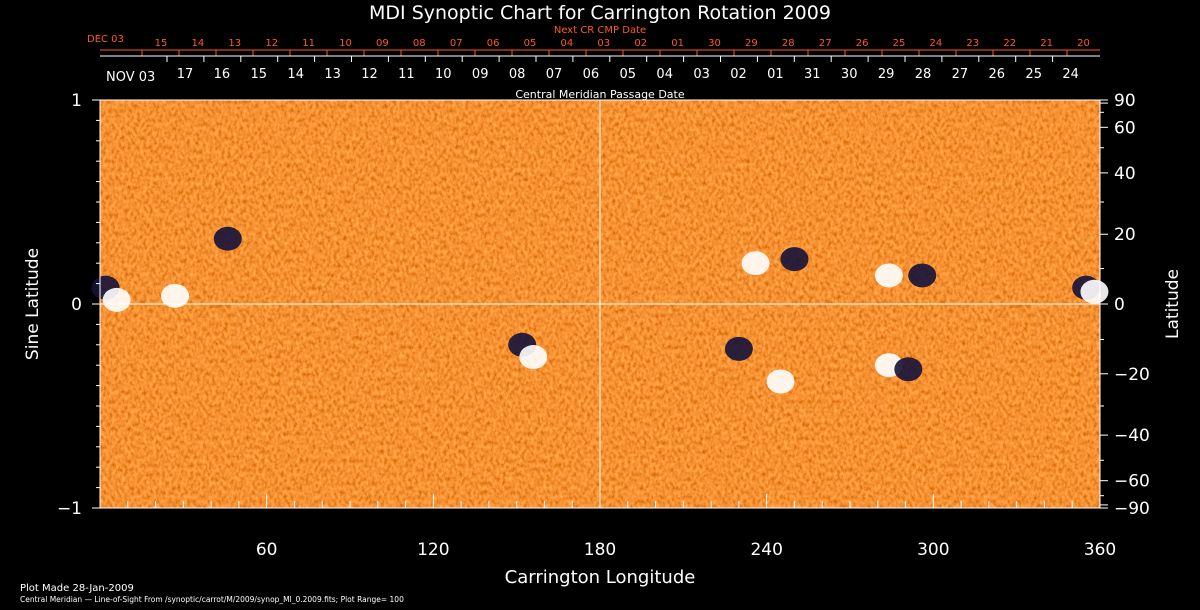 This screenshot has width=1200, height=610. What do you see at coordinates (677, 43) in the screenshot?
I see `red-tick-label: 01` at bounding box center [677, 43].